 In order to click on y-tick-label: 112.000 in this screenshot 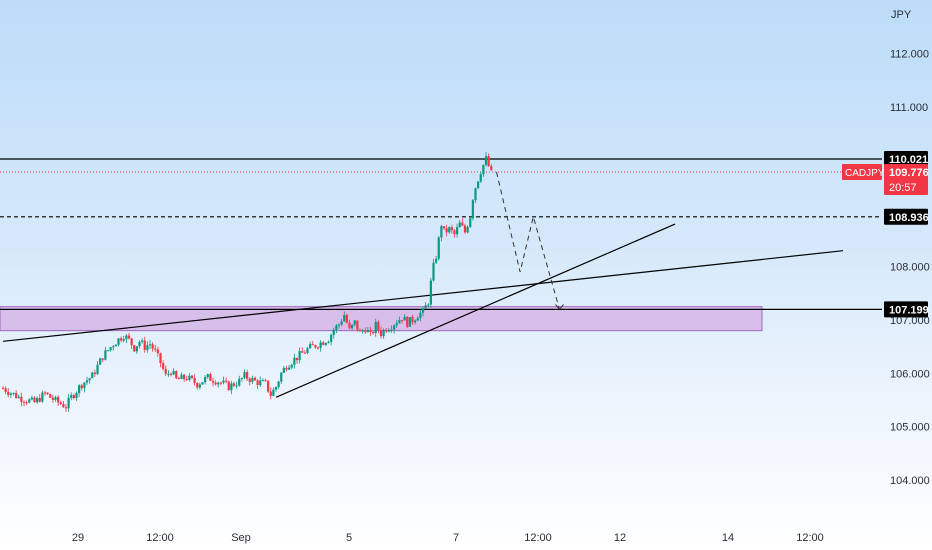, I will do `click(909, 55)`.